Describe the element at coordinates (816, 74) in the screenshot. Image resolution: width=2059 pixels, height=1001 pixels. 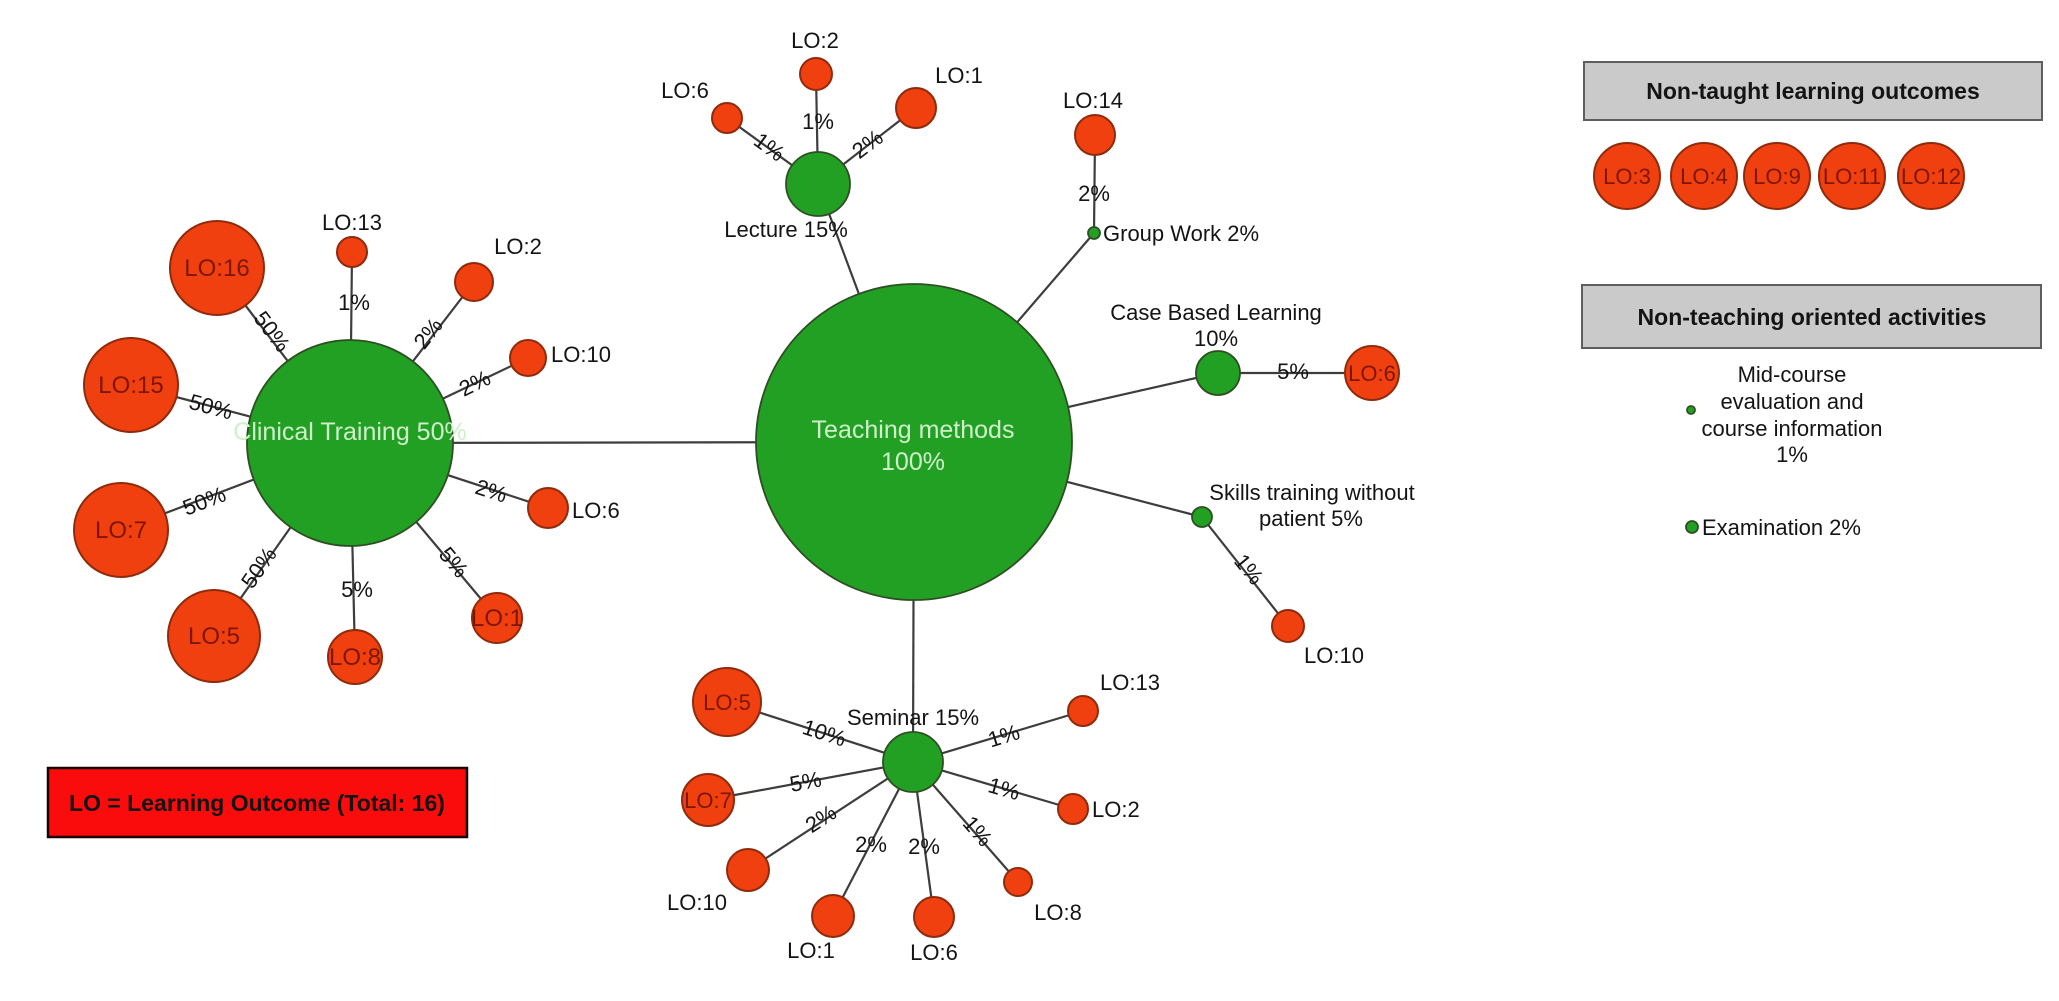
I see `lecture-lo2-node` at that location.